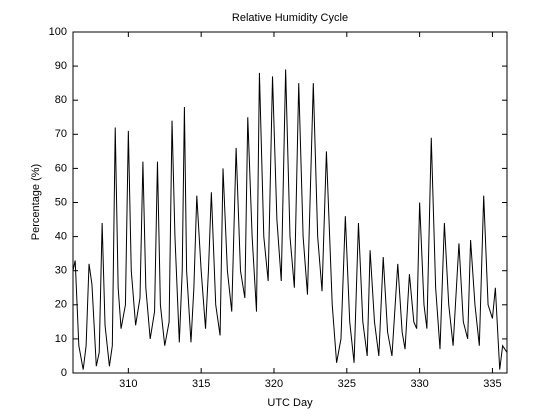  Describe the element at coordinates (64, 373) in the screenshot. I see `y-tick-label: 0` at that location.